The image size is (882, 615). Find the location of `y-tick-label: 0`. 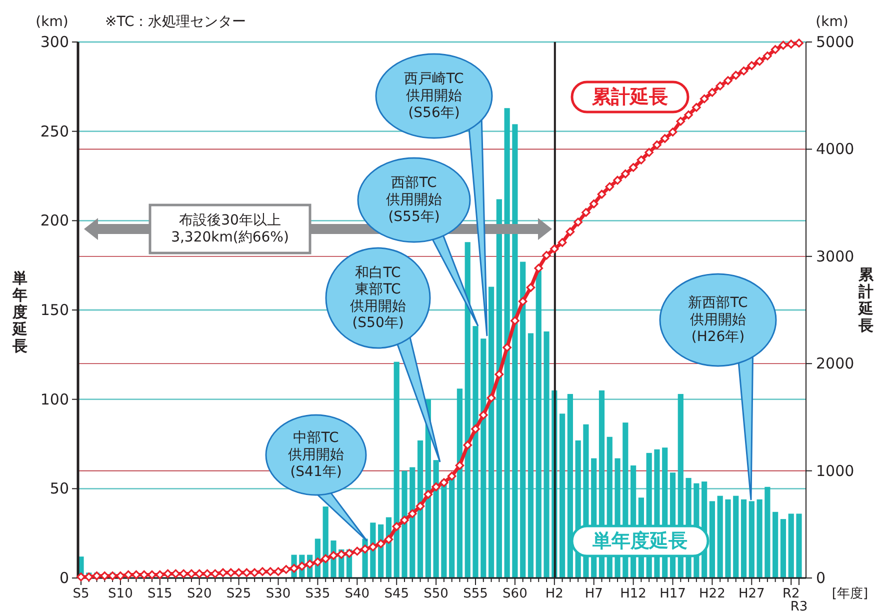

y-tick-label: 0 is located at coordinates (64, 578).